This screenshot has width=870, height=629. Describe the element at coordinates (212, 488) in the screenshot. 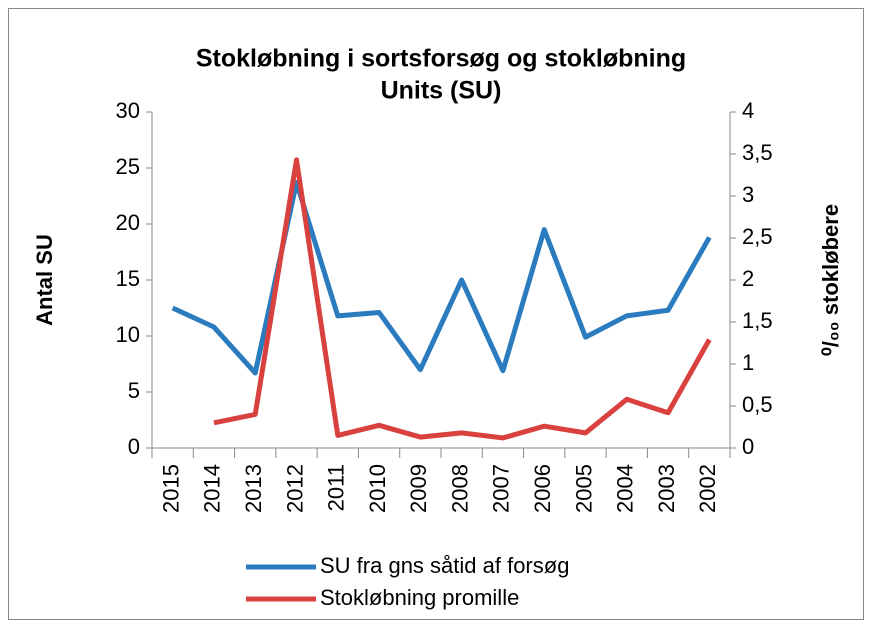

I see `x-tick-label: 2014` at that location.